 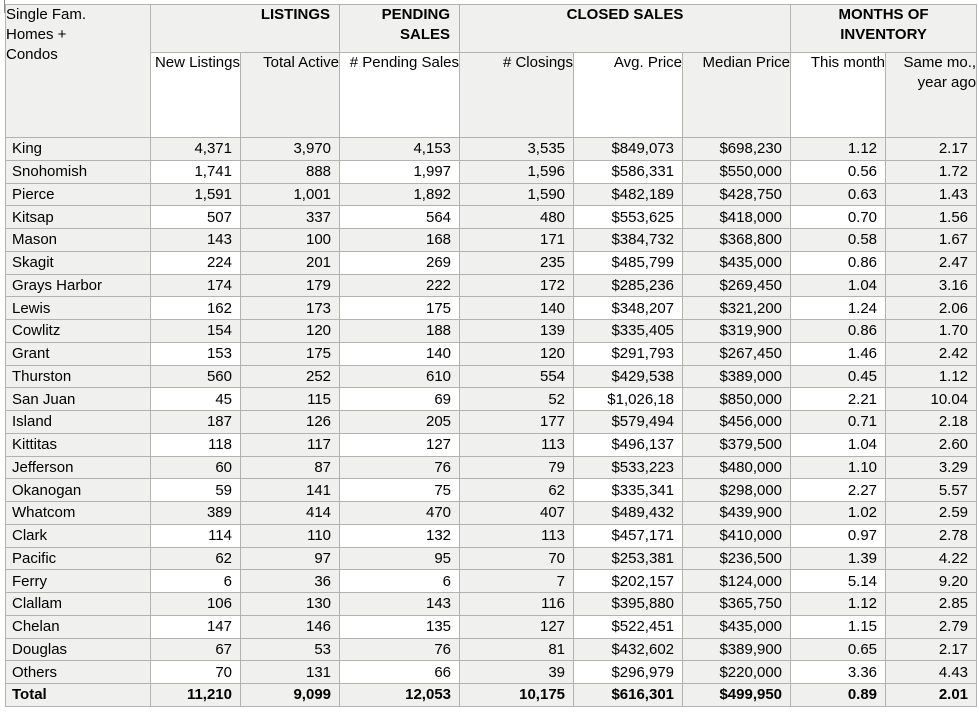 What do you see at coordinates (517, 444) in the screenshot?
I see `value-cell: 113` at bounding box center [517, 444].